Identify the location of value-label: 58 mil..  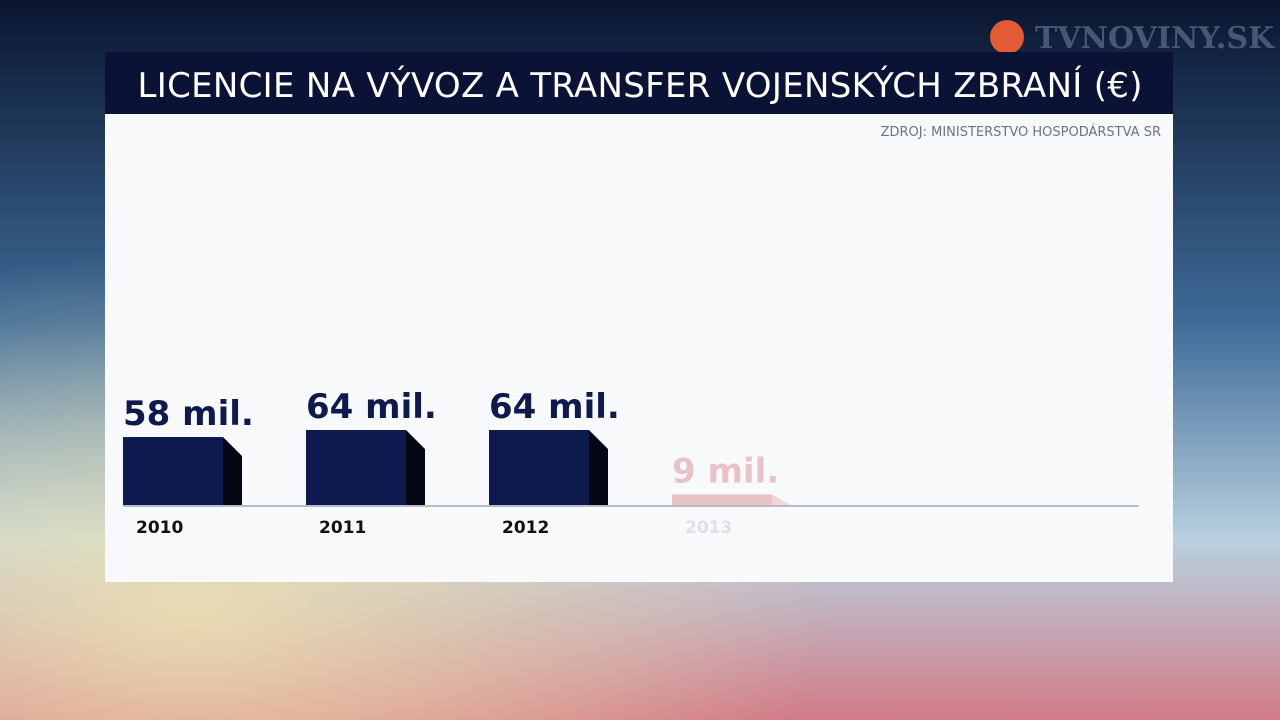
(188, 414).